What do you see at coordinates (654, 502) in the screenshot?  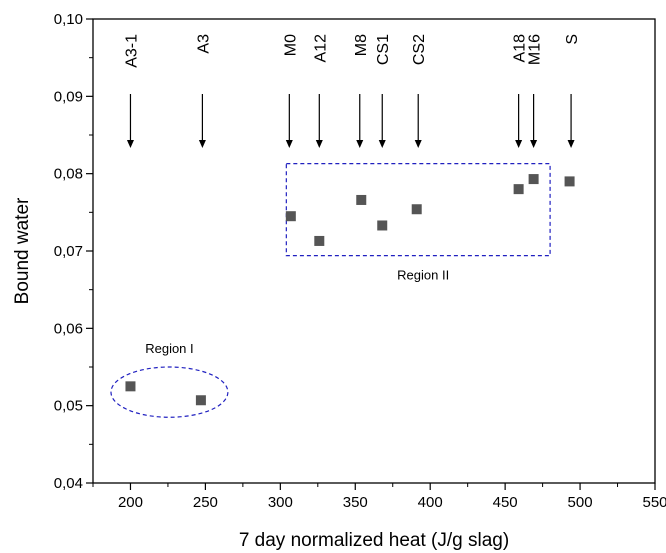 I see `x-tick-label: 550` at bounding box center [654, 502].